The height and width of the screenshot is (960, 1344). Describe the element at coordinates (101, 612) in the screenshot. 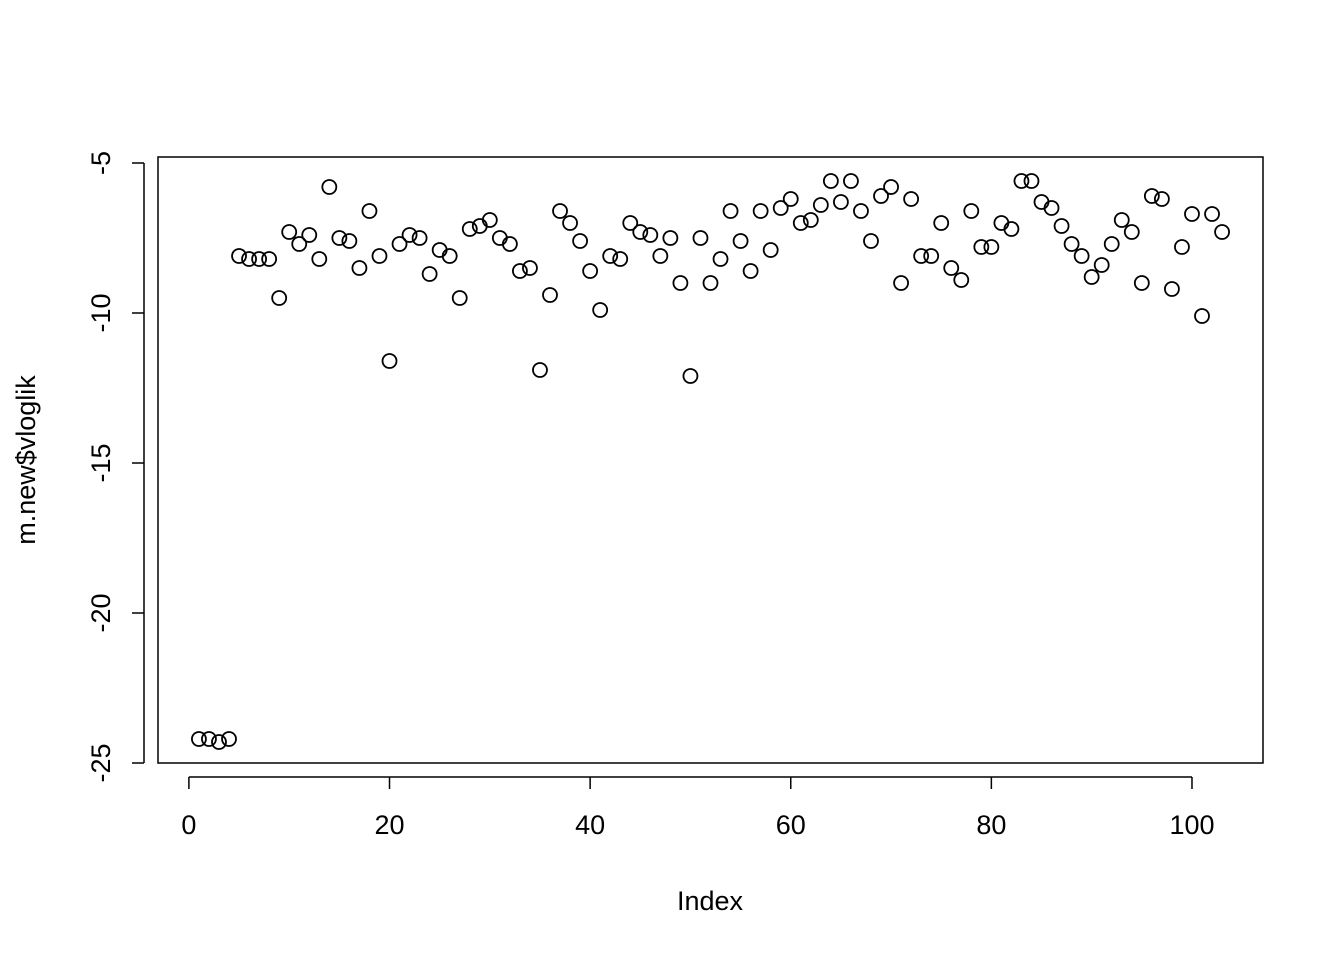

I see `y-tick-label: -20` at that location.